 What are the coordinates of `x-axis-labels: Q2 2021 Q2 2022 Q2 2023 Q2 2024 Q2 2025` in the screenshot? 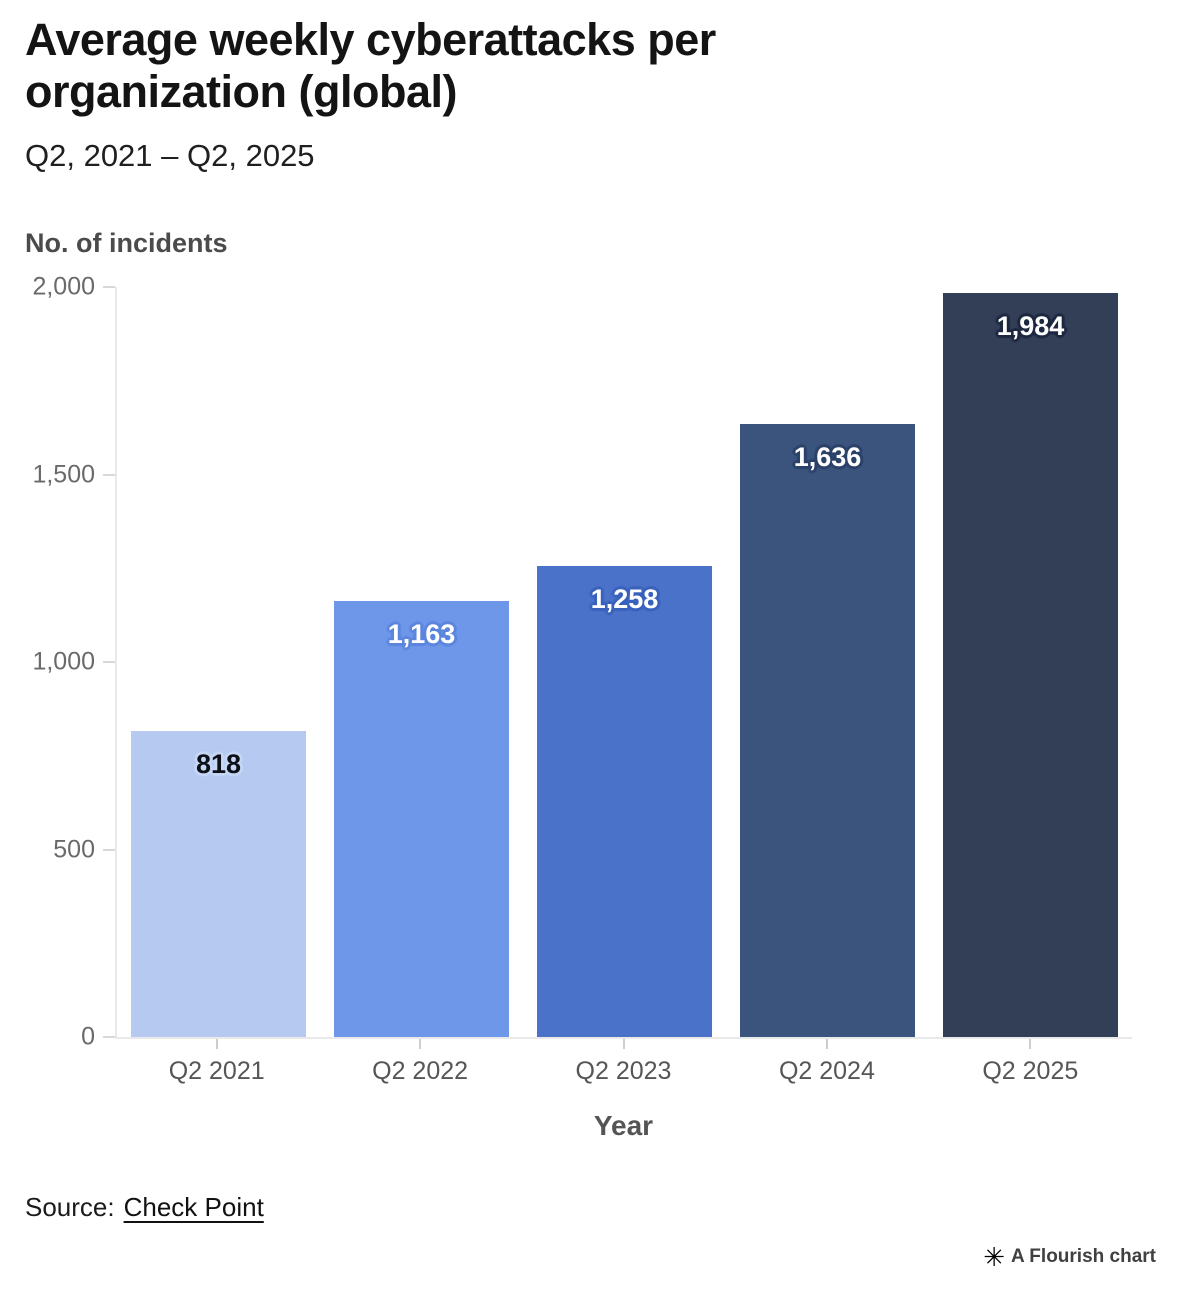 It's located at (623, 1062).